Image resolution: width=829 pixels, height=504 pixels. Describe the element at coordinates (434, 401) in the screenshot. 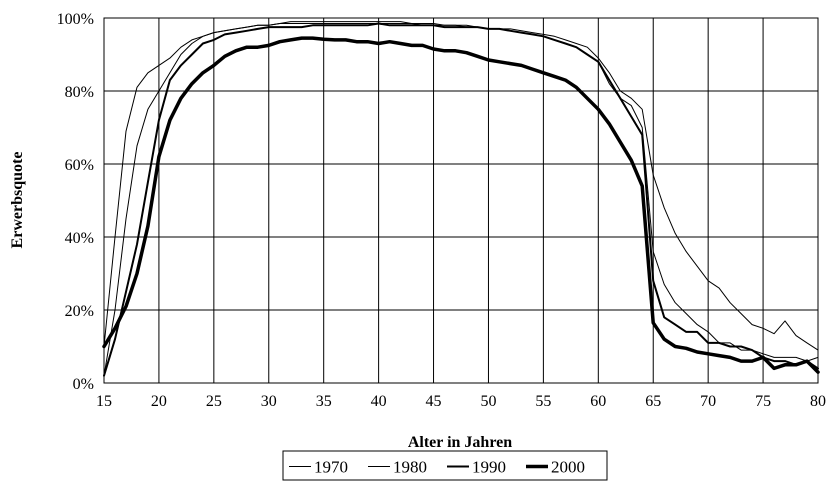

I see `x-tick-label: 45` at that location.